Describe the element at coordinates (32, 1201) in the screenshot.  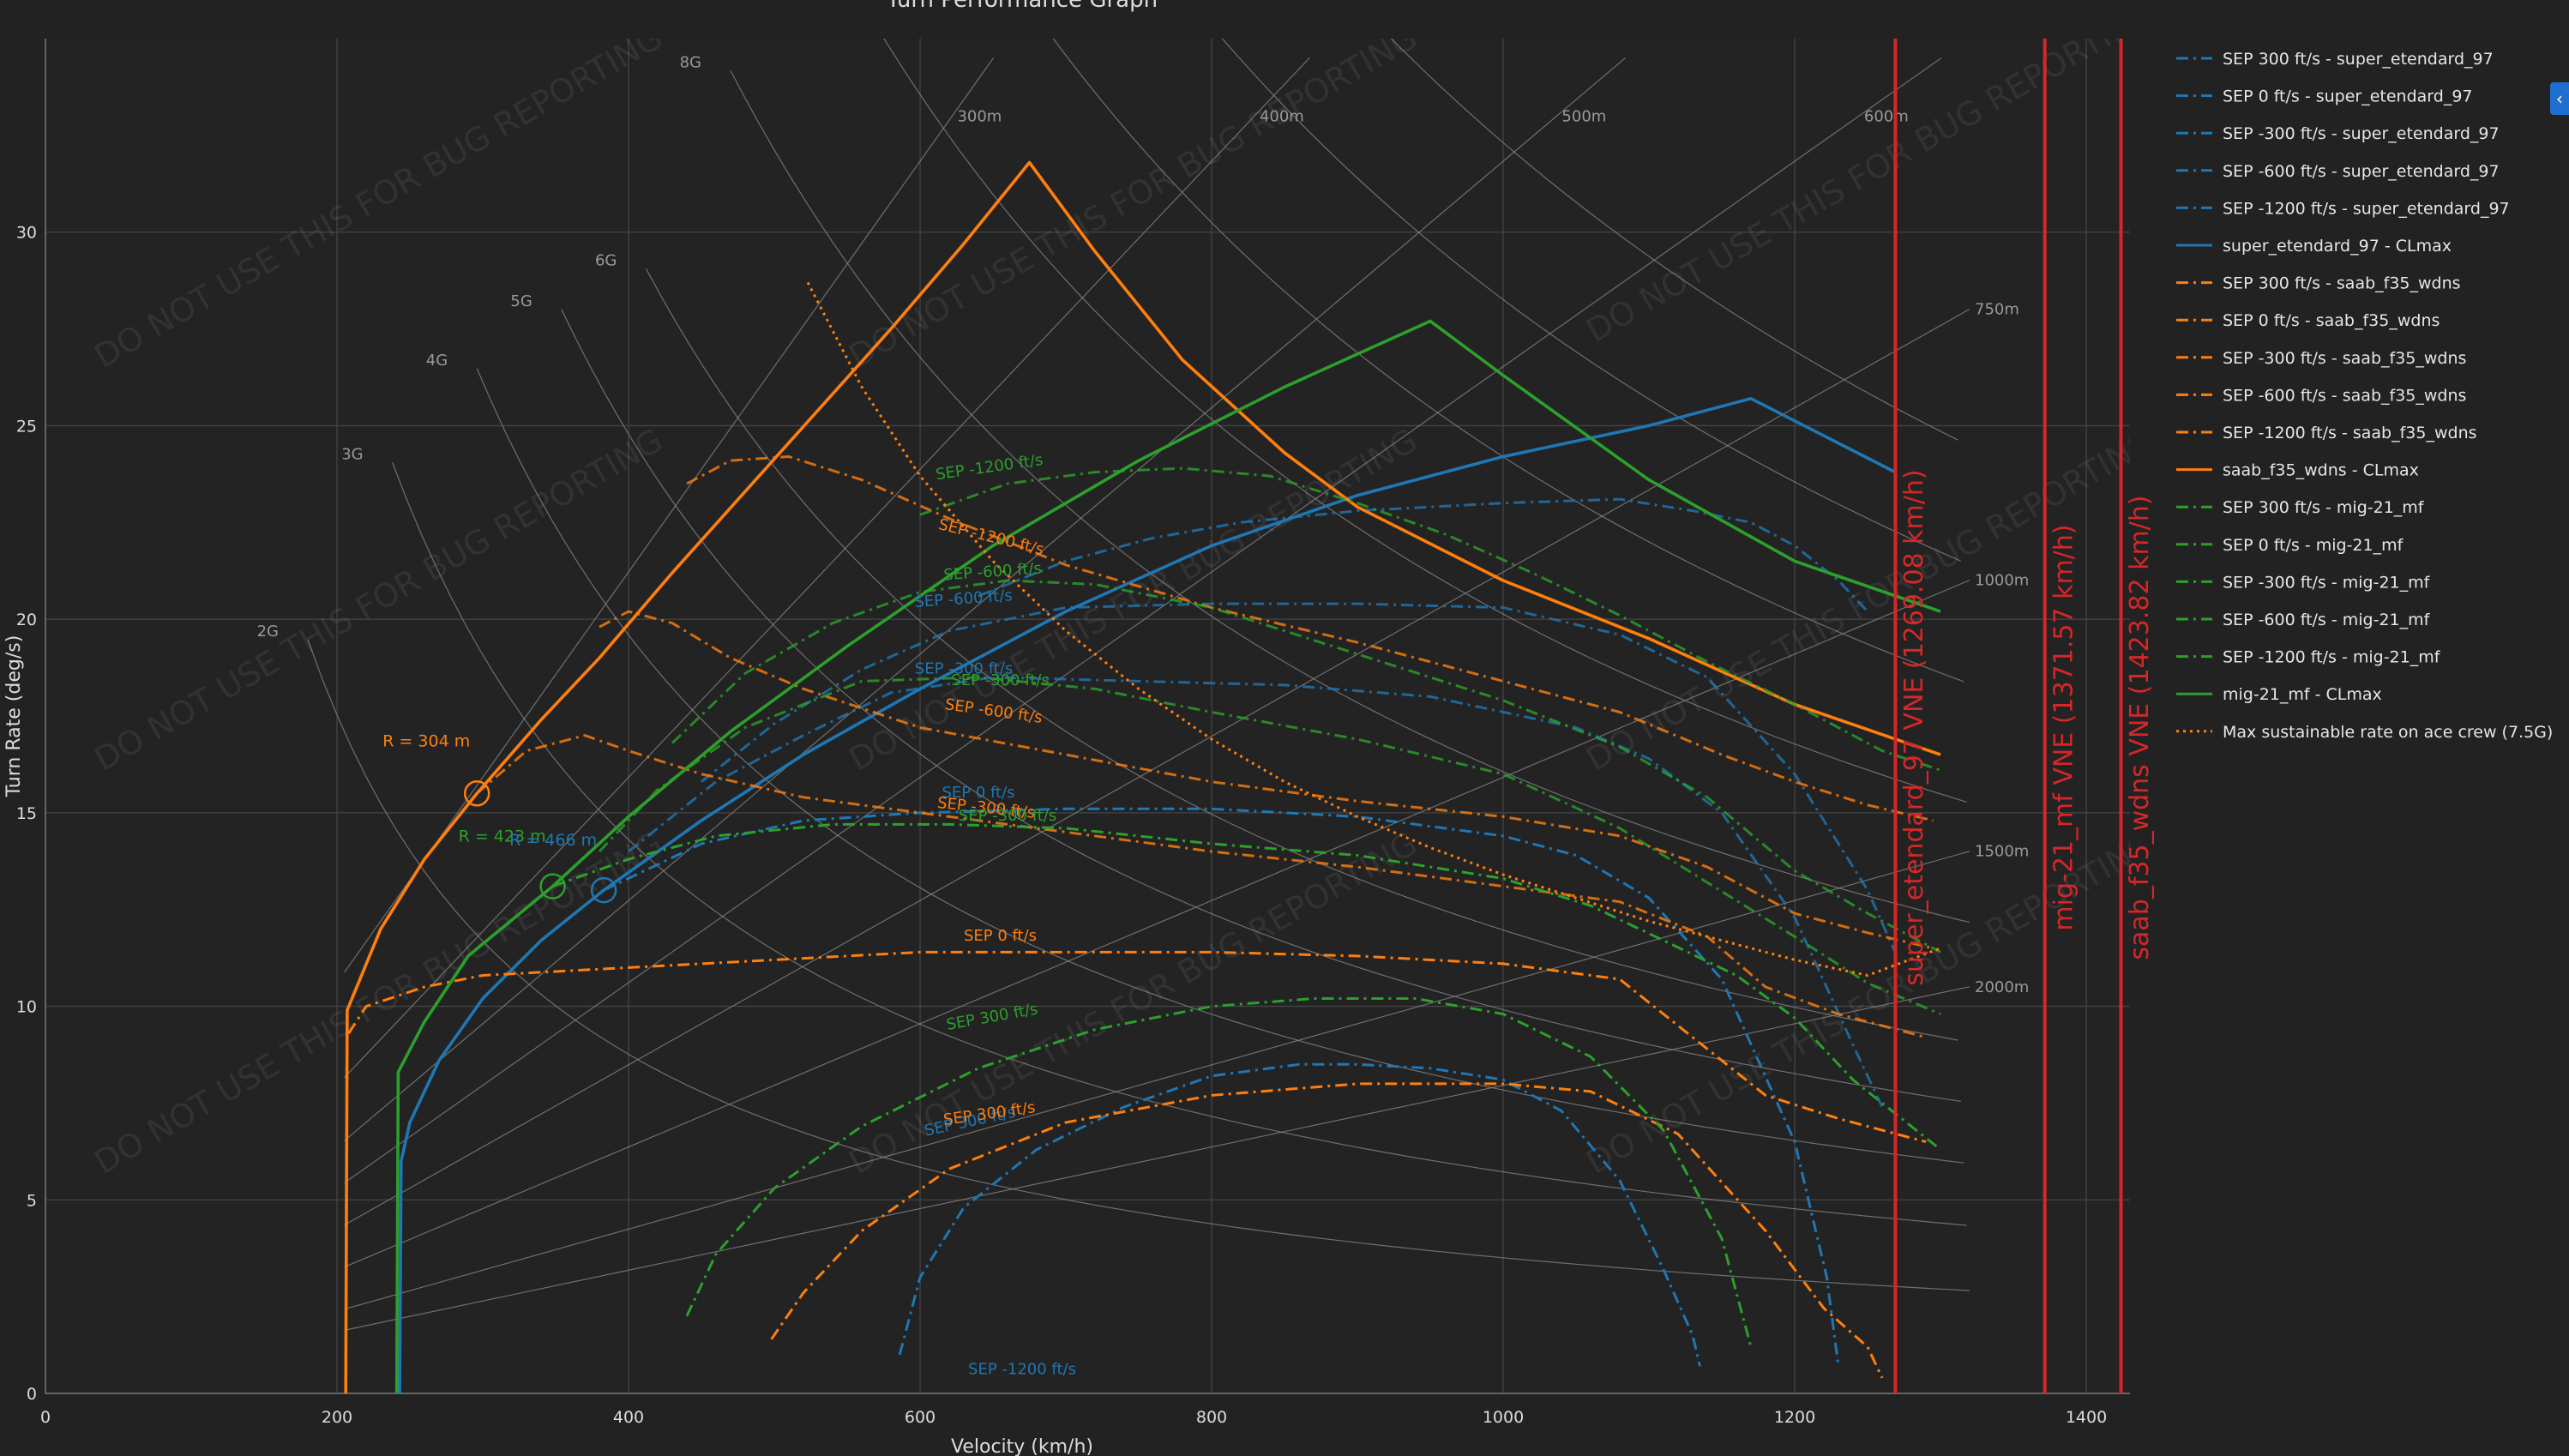
I see `y-tick-label: 5` at that location.